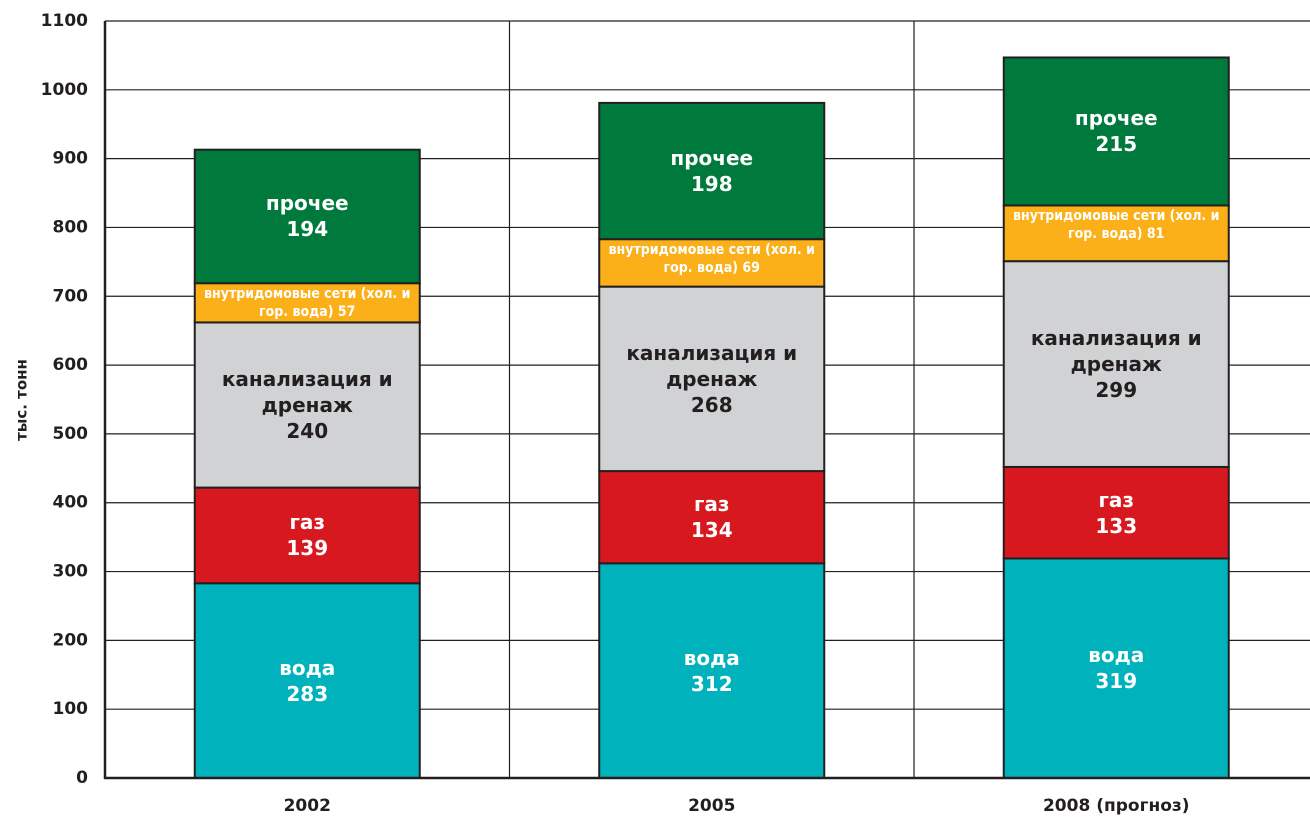 This screenshot has width=1310, height=818. I want to click on segment-label: вода 312, so click(711, 670).